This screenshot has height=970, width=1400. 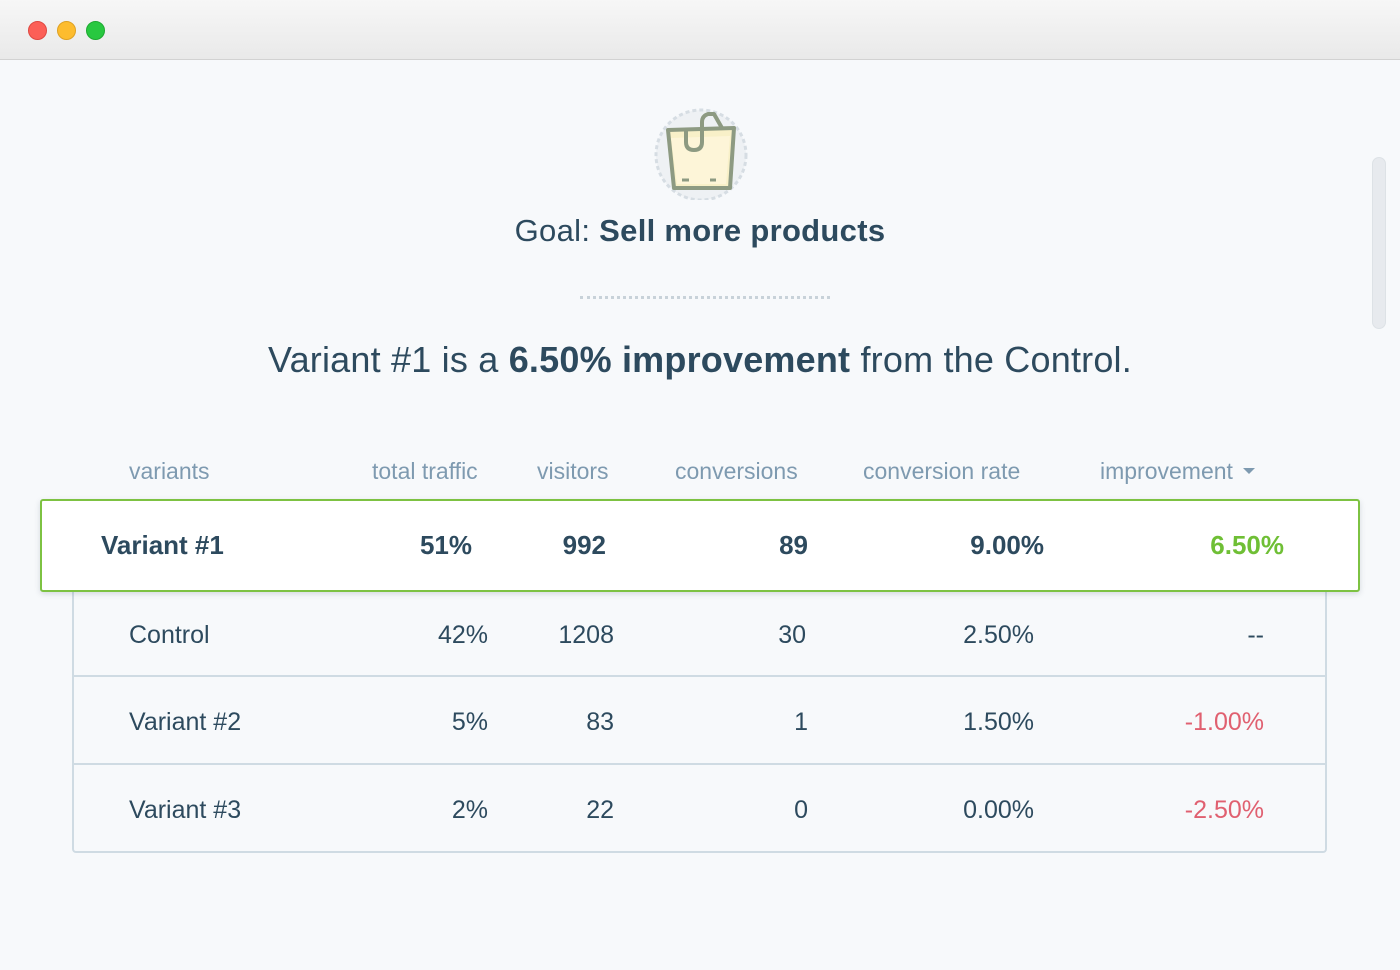 What do you see at coordinates (425, 471) in the screenshot?
I see `column-header-total-traffic: total traffic` at bounding box center [425, 471].